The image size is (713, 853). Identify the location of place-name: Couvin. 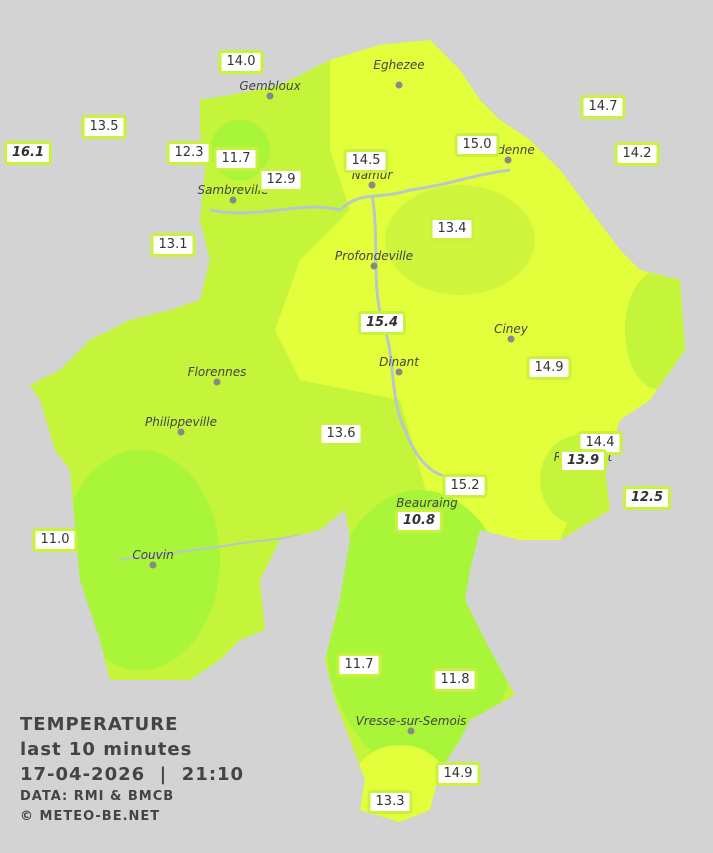
(153, 555).